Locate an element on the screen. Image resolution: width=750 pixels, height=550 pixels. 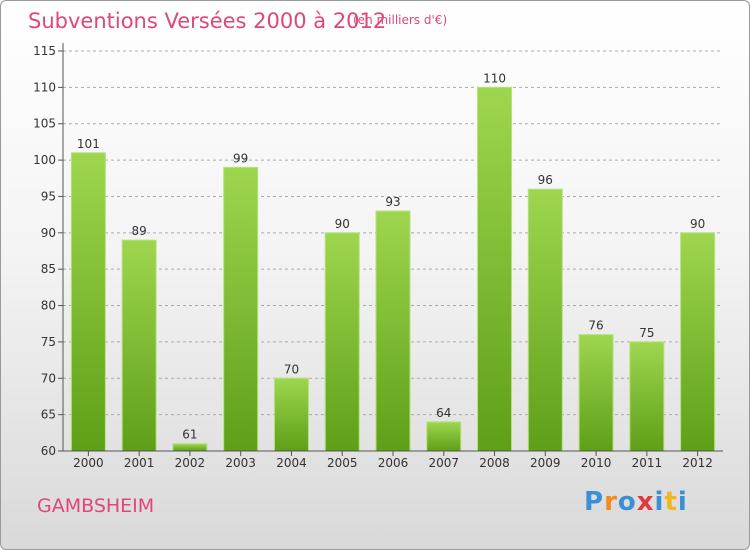
bar-2011 is located at coordinates (647, 396).